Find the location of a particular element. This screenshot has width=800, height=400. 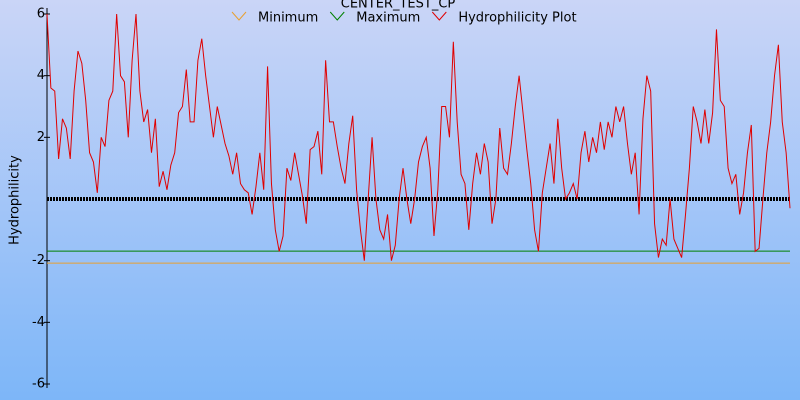

chart-title: CENTER_TEST_CP is located at coordinates (398, 6).